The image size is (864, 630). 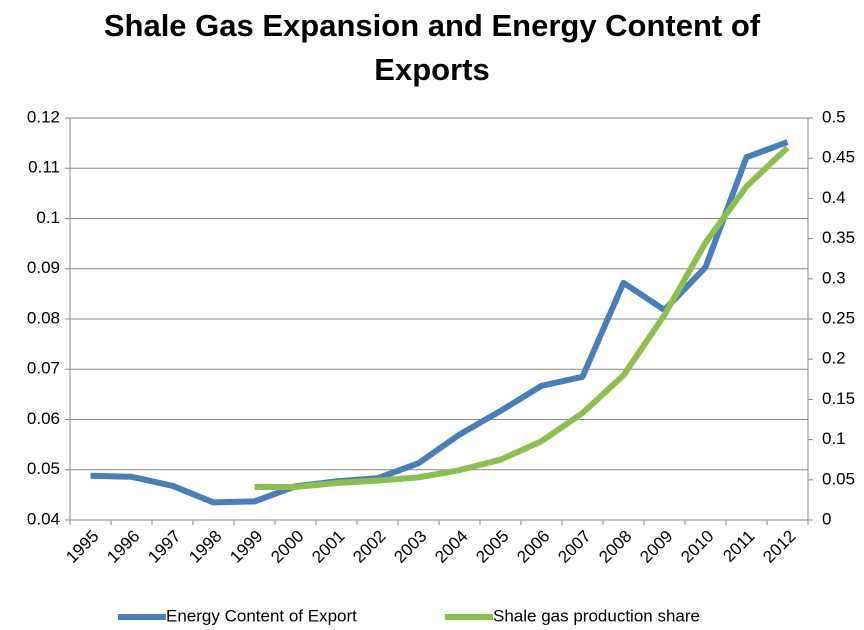 I want to click on x-tick-label: 2007, so click(x=574, y=547).